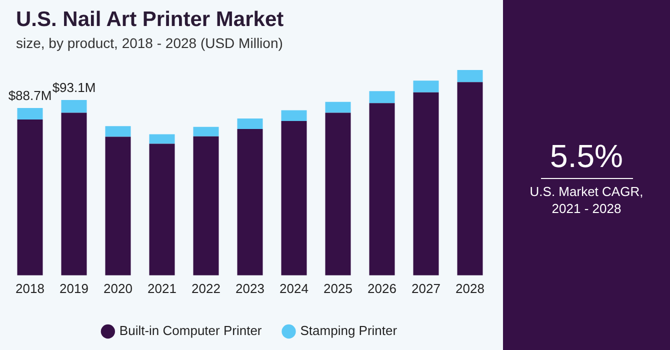  I want to click on legend-label: Built-in Computer Printer, so click(190, 330).